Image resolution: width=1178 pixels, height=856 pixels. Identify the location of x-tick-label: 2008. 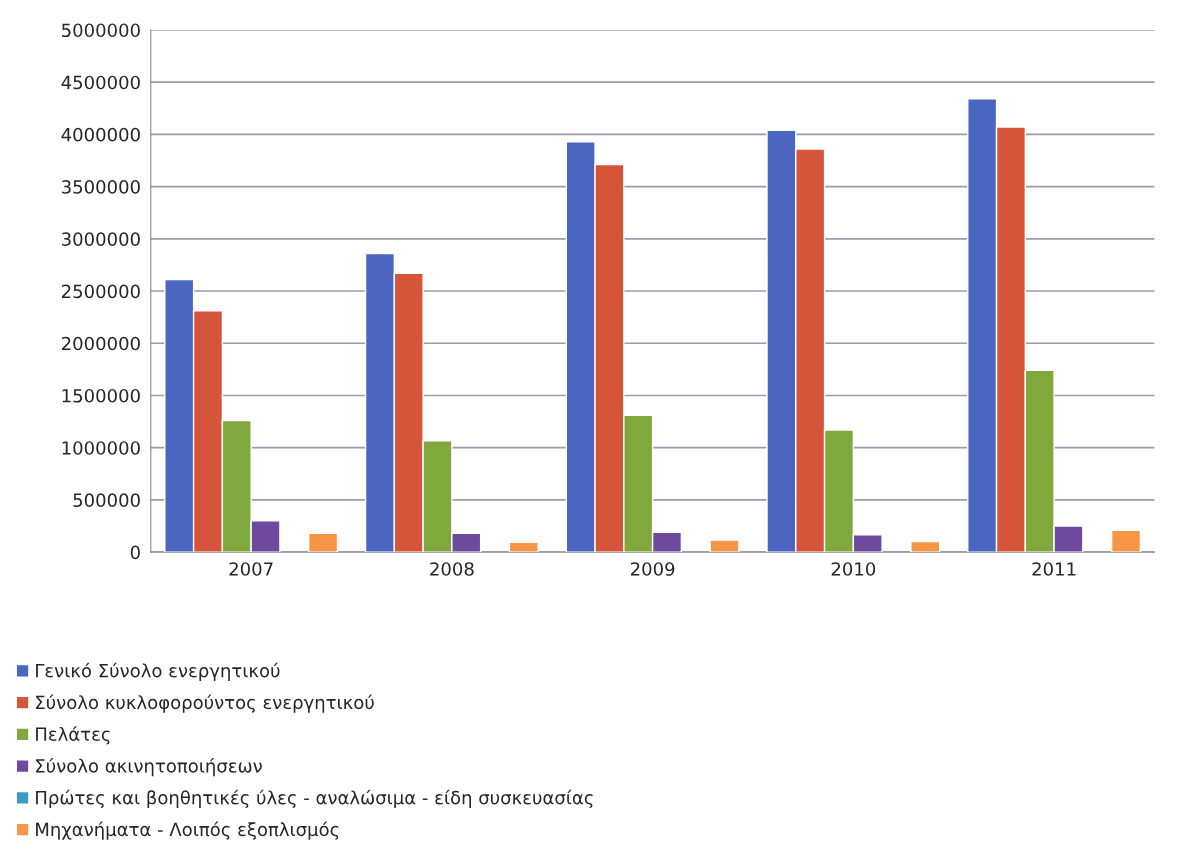
(452, 569).